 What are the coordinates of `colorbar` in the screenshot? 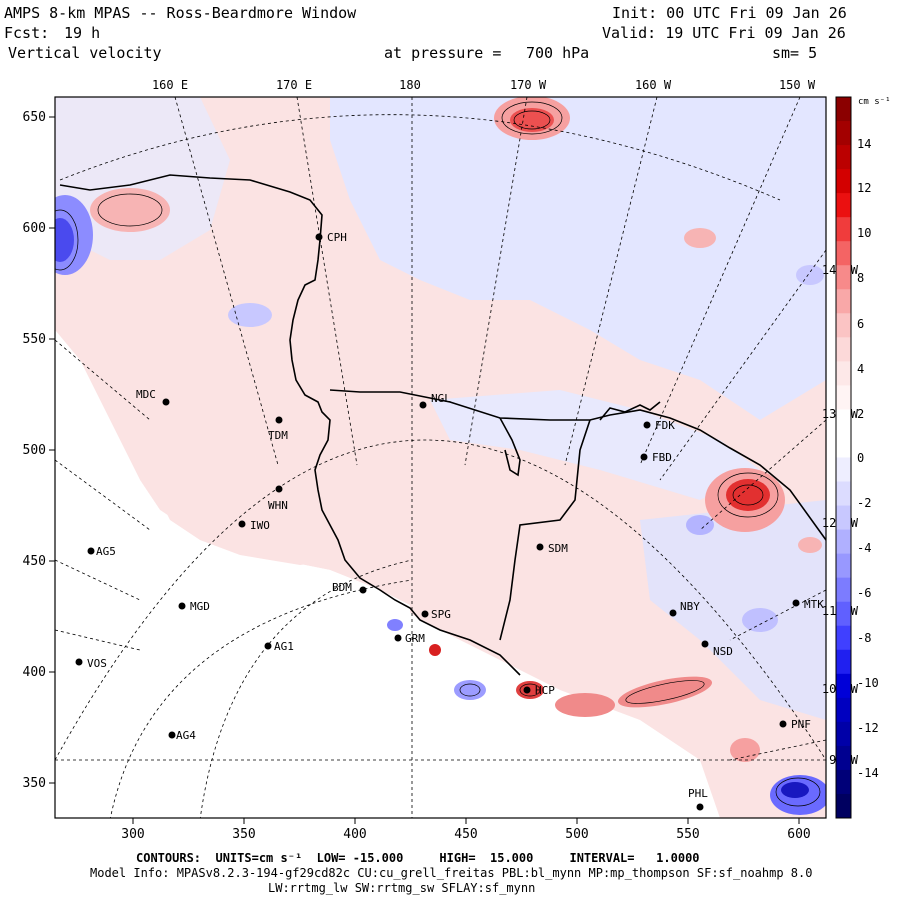 It's located at (843, 458).